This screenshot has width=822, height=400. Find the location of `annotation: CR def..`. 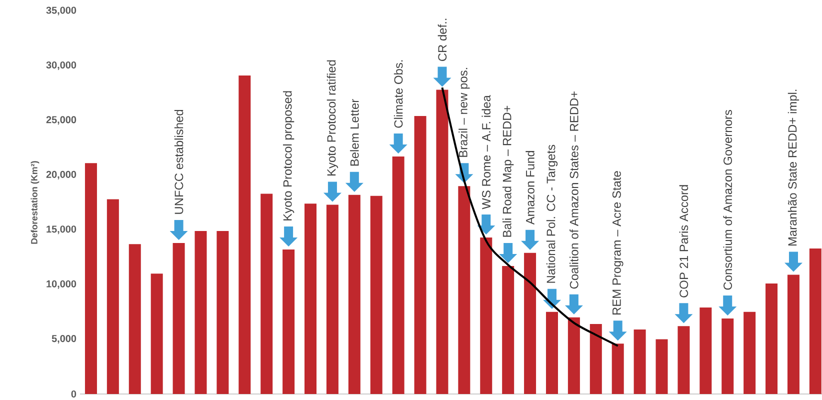

annotation: CR def.. is located at coordinates (442, 39).